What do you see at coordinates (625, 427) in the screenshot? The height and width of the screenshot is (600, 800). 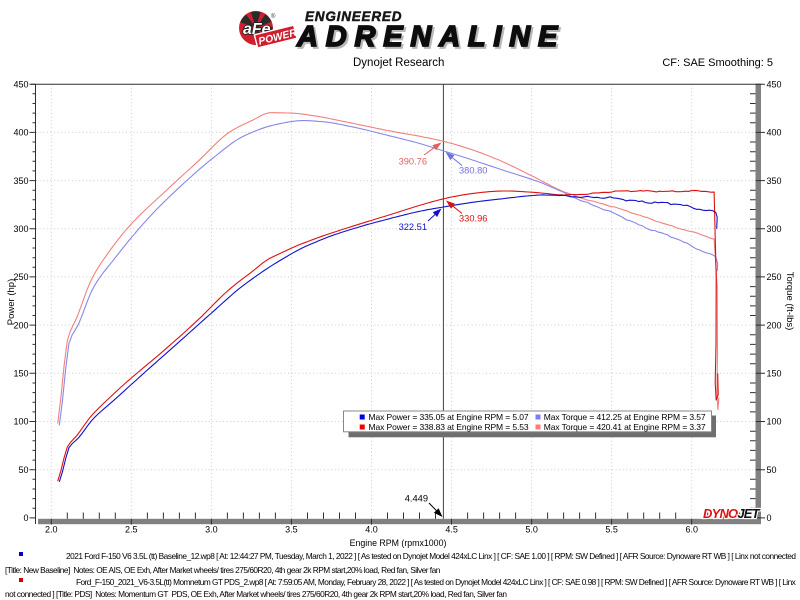 I see `svg-text:Max Torque = 420.41 at Engine: Max Torque = 420.41 at Engine RPM = 3.37` at bounding box center [625, 427].